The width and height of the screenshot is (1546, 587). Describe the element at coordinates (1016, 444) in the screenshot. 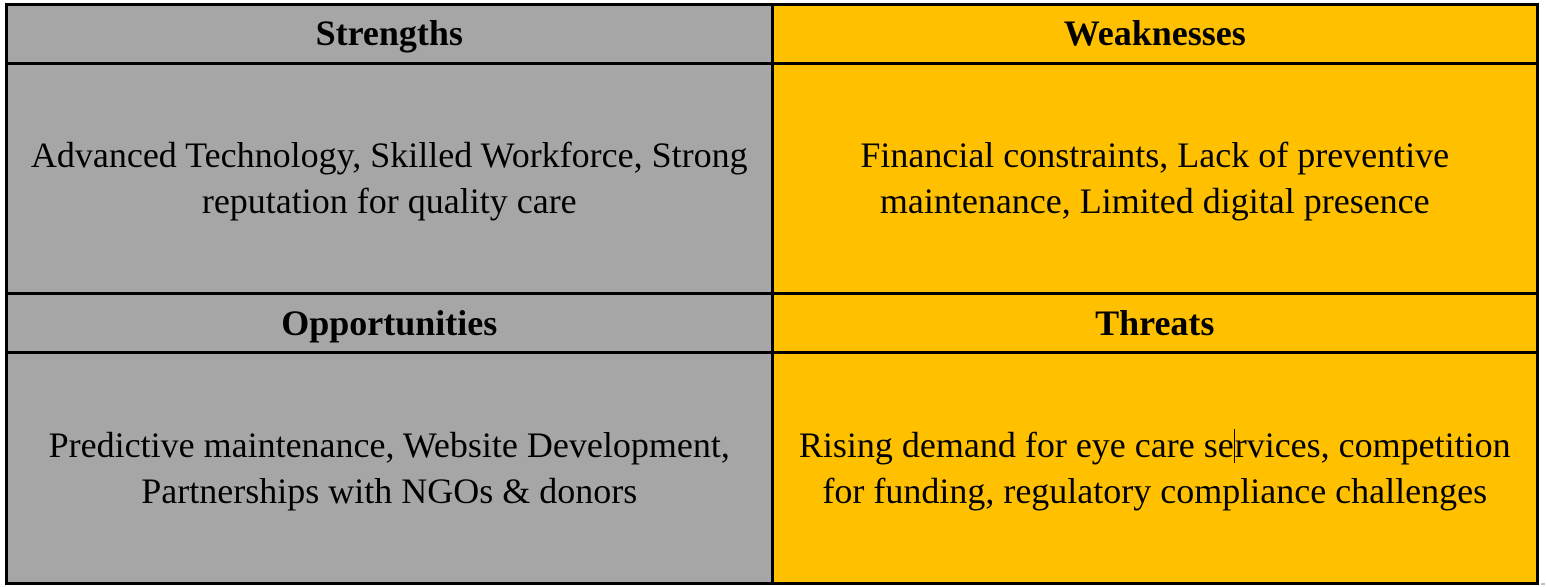

I see `threats-text-before-cursor: Rising demand for eye care se` at that location.